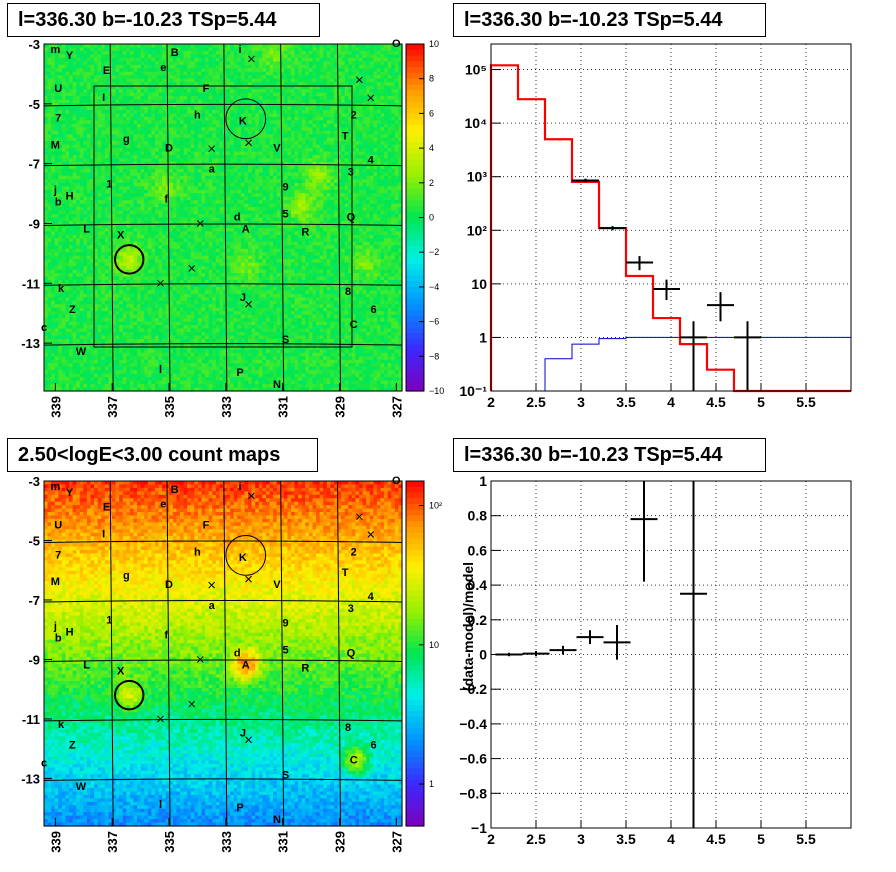 This screenshot has width=896, height=872. What do you see at coordinates (354, 760) in the screenshot?
I see `source-label: C` at bounding box center [354, 760].